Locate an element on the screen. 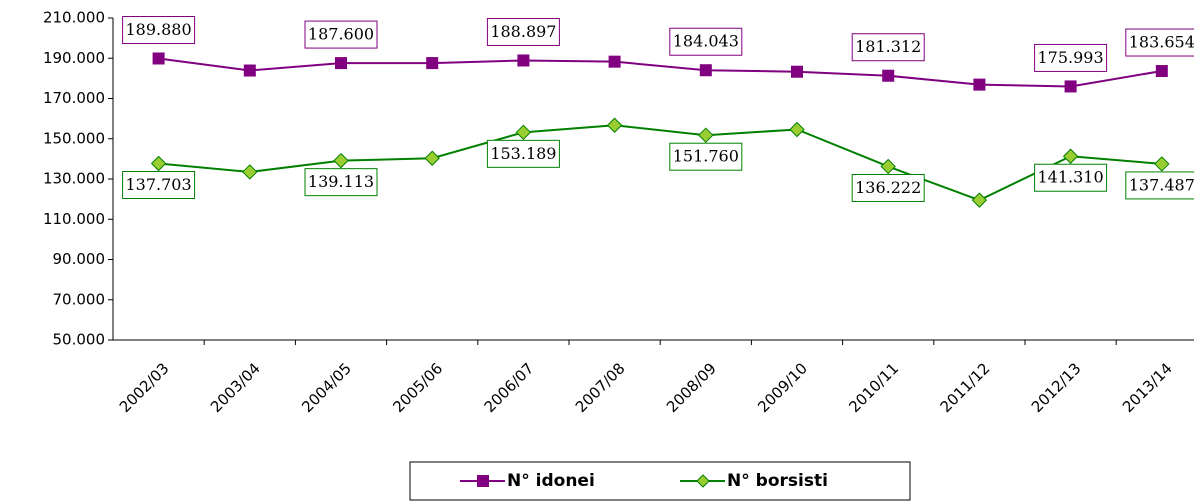 Image resolution: width=1194 pixels, height=501 pixels. y-tick-label: 210.000 is located at coordinates (74, 18).